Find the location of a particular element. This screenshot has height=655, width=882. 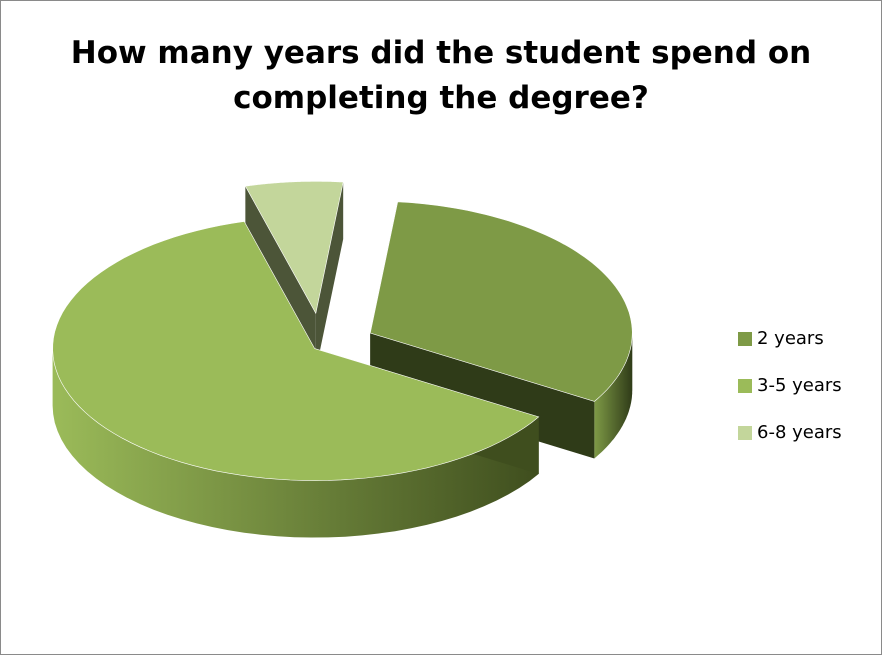

legend-item-6-8-years: 6-8 years is located at coordinates (790, 432).